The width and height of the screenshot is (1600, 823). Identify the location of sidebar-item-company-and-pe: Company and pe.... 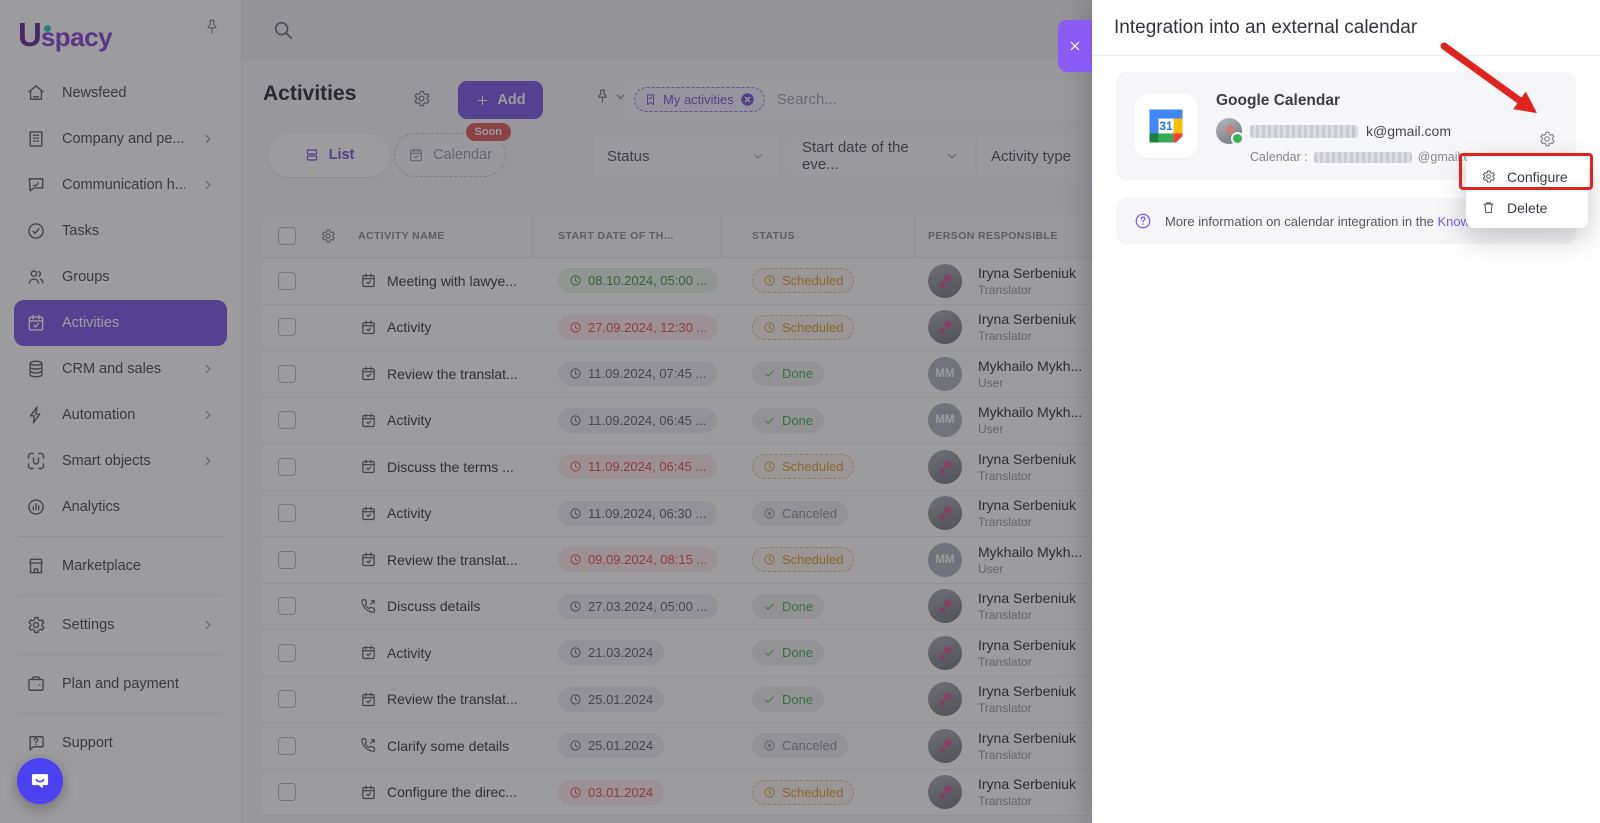
(120, 139).